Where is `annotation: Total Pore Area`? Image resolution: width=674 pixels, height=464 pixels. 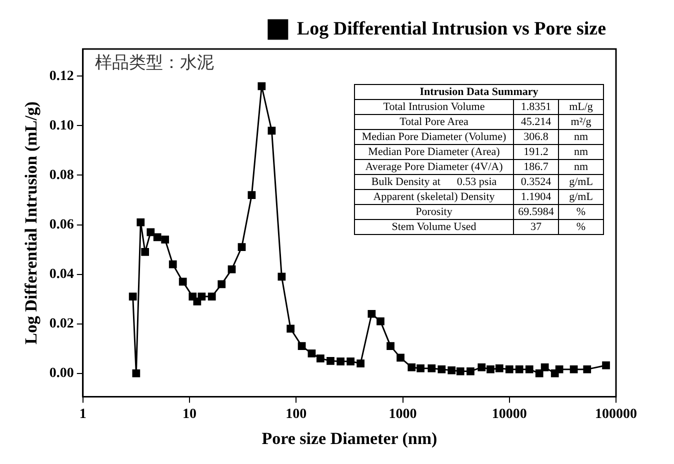
annotation: Total Pore Area is located at coordinates (434, 122).